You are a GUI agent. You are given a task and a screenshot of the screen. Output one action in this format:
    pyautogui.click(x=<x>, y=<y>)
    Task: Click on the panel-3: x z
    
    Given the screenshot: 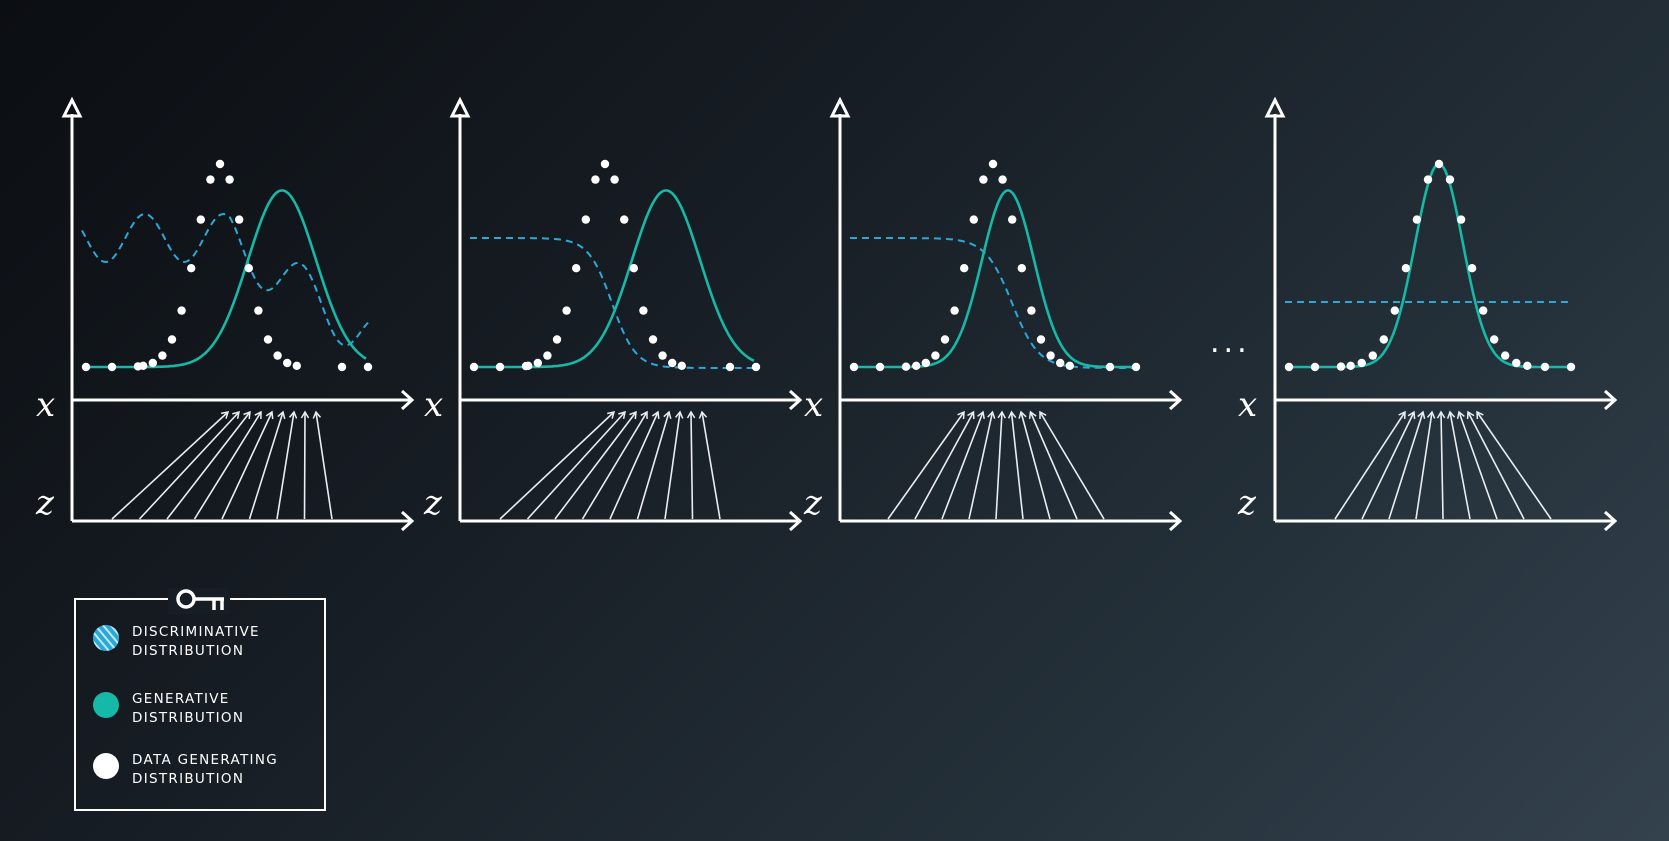 What is the action you would take?
    pyautogui.click(x=993, y=314)
    